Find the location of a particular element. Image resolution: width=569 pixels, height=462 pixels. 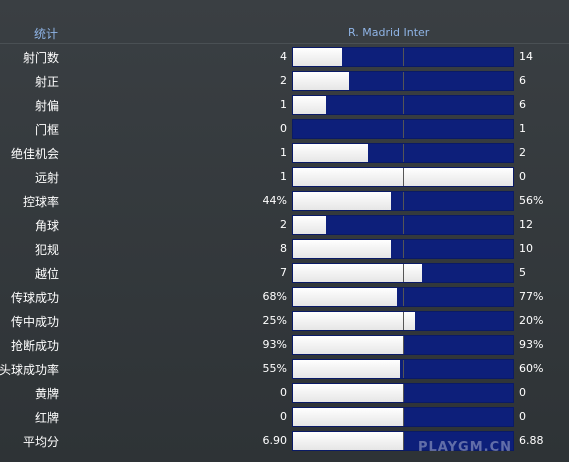

stat-label: 越位 is located at coordinates (46, 274).